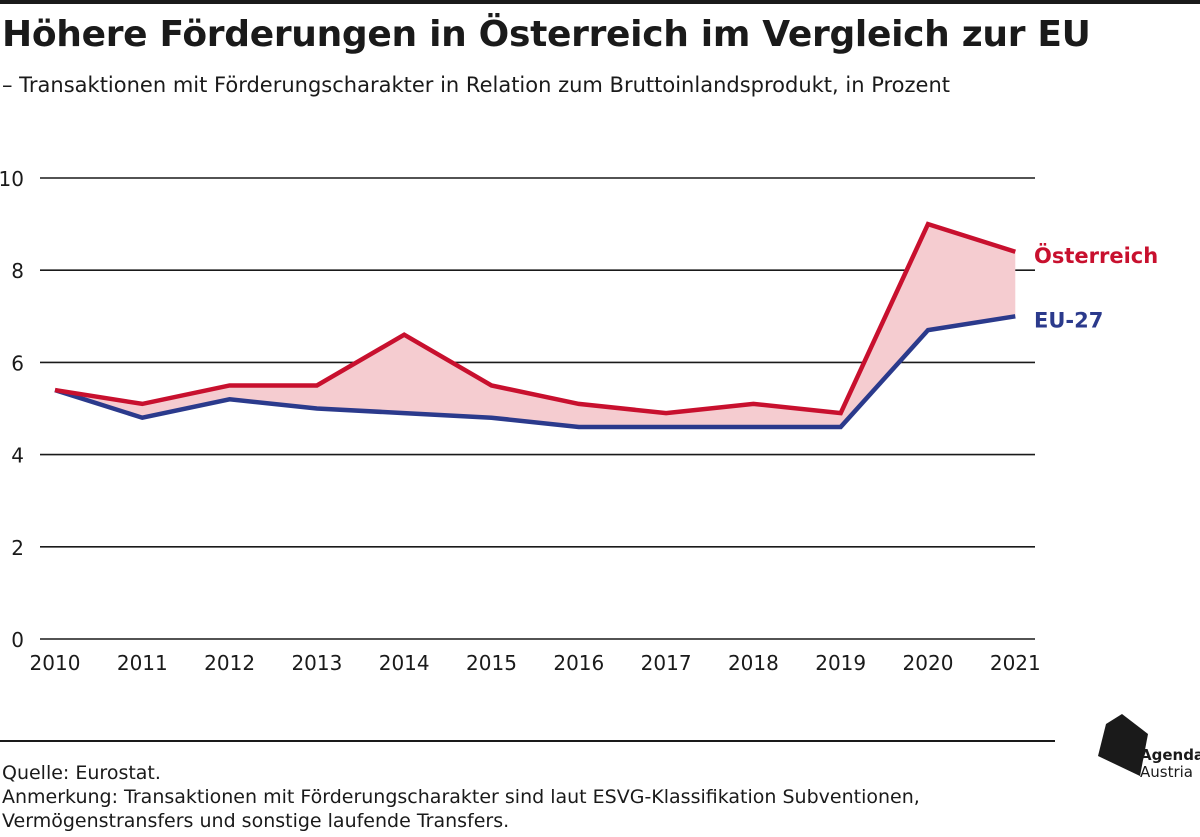 This screenshot has height=837, width=1200. I want to click on top-rule, so click(600, 2).